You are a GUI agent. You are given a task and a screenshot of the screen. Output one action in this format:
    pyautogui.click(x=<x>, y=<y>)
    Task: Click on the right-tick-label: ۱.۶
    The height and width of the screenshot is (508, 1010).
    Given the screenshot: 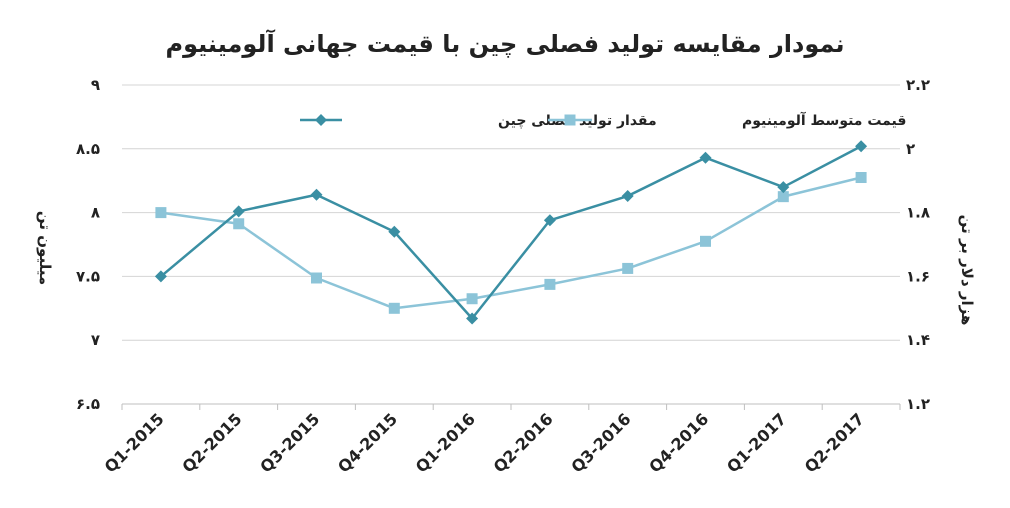 What is the action you would take?
    pyautogui.click(x=918, y=276)
    